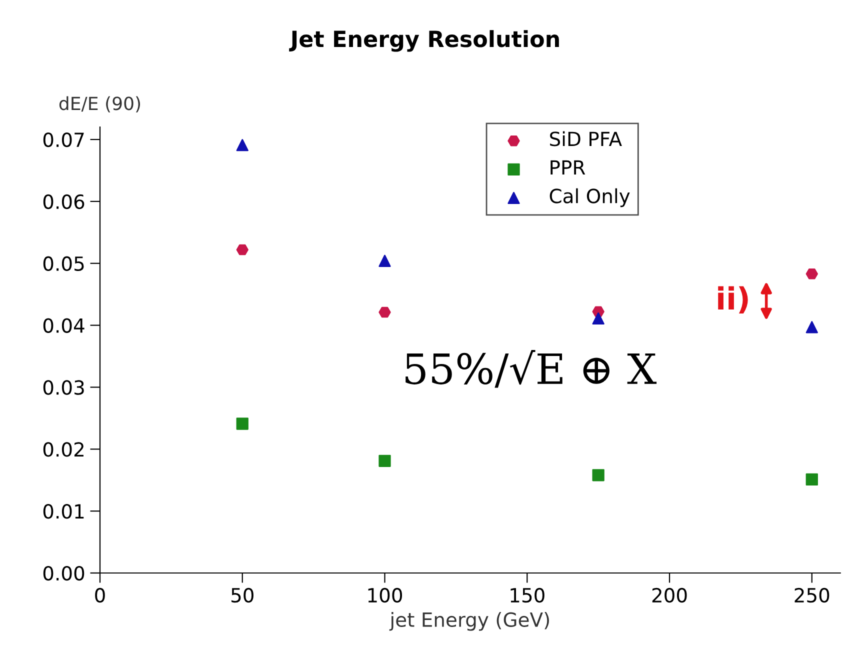  What do you see at coordinates (812, 595) in the screenshot?
I see `x-tick-label: 250` at bounding box center [812, 595].